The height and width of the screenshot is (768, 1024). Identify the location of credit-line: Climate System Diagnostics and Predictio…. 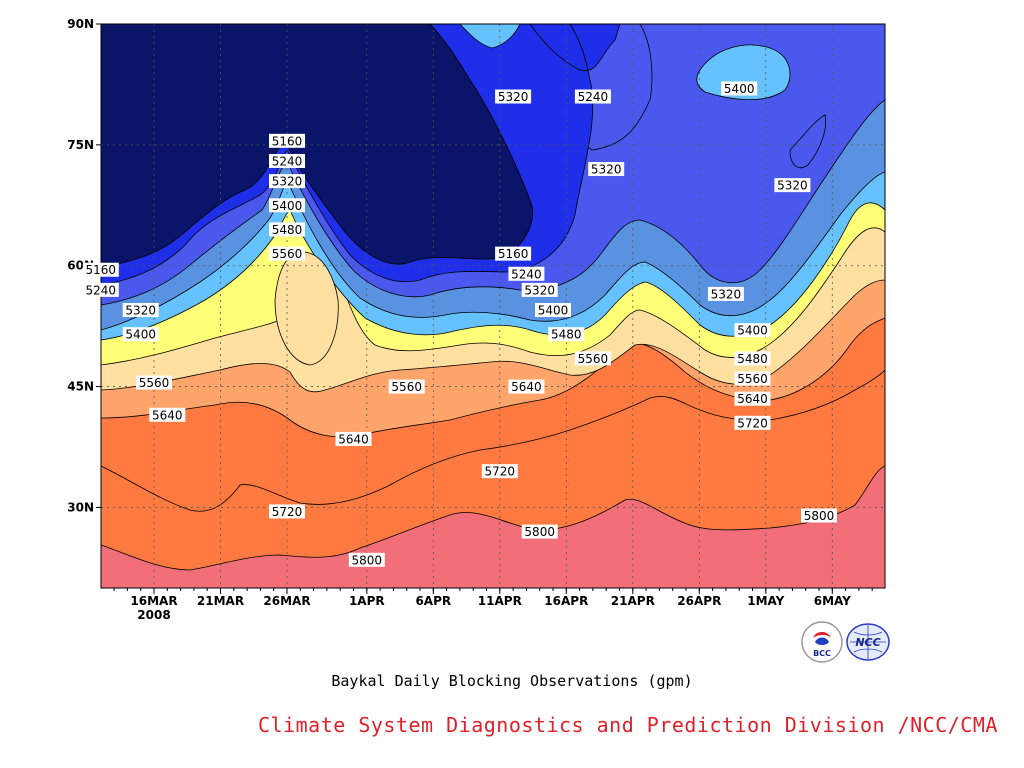
(628, 725).